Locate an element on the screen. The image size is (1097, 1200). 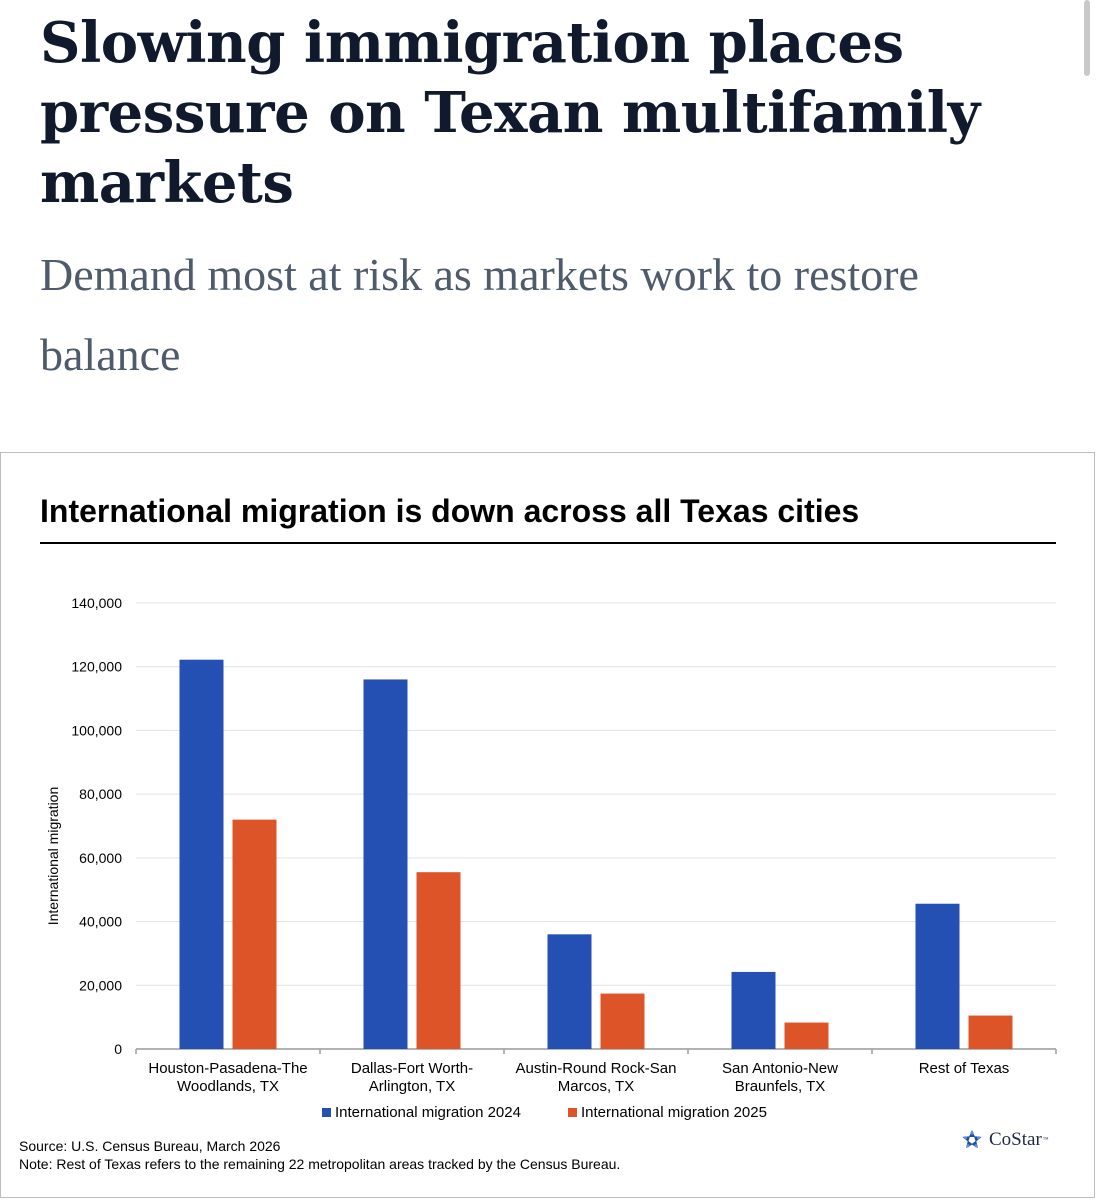
x-tick-label: Houston-Pasadena-The is located at coordinates (227, 1068).